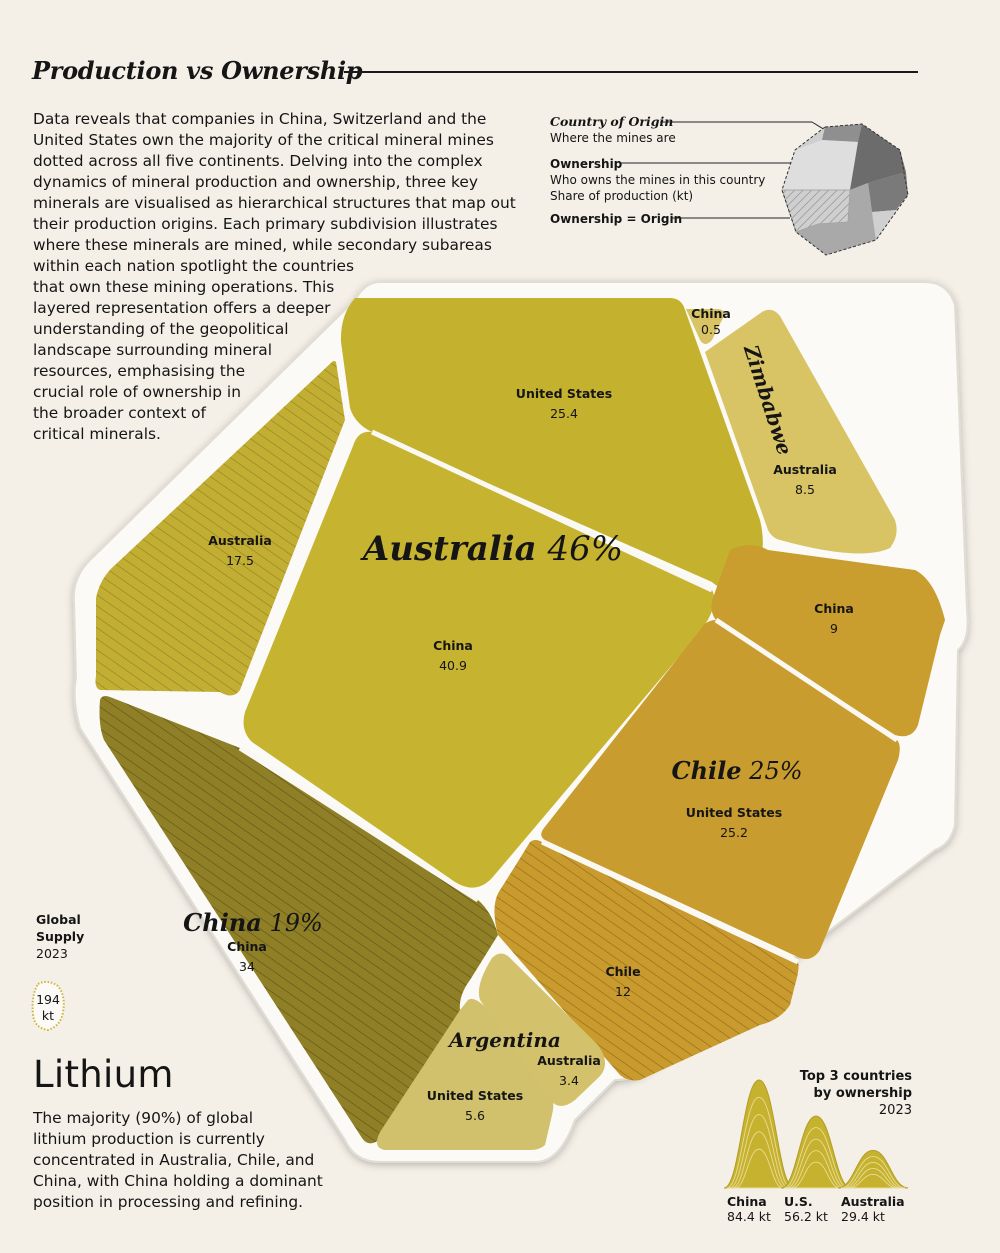  I want to click on global-supply-badge, so click(48, 1006).